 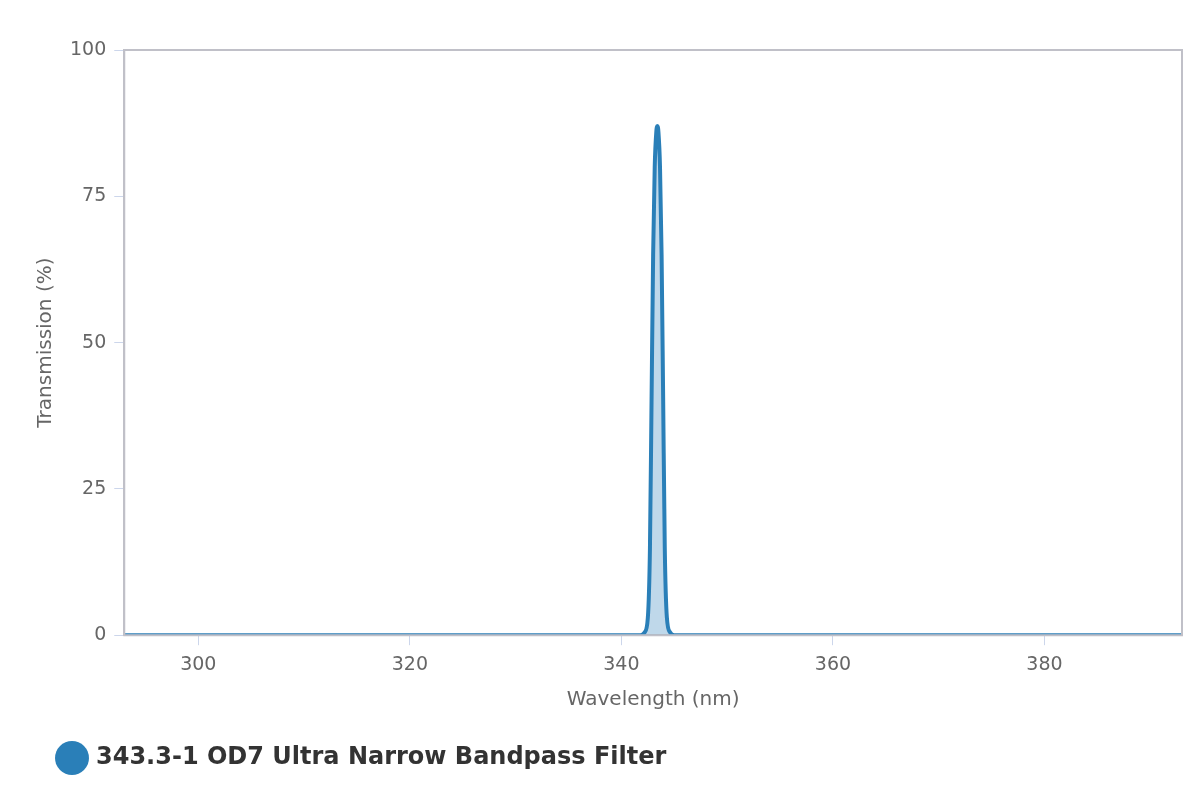 What do you see at coordinates (198, 662) in the screenshot?
I see `x-tick-label: 300` at bounding box center [198, 662].